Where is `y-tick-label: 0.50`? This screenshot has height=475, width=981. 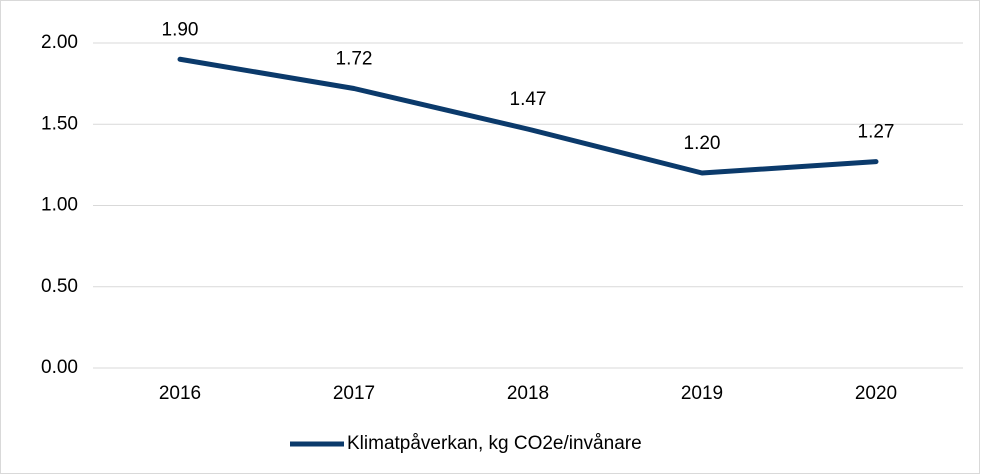 y-tick-label: 0.50 is located at coordinates (59, 286).